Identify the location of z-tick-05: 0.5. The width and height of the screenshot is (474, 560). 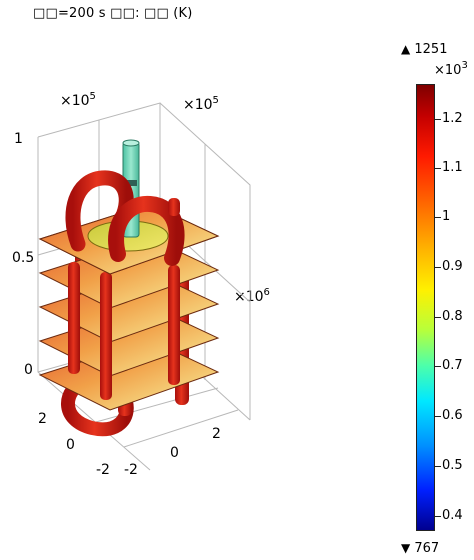
(23, 258).